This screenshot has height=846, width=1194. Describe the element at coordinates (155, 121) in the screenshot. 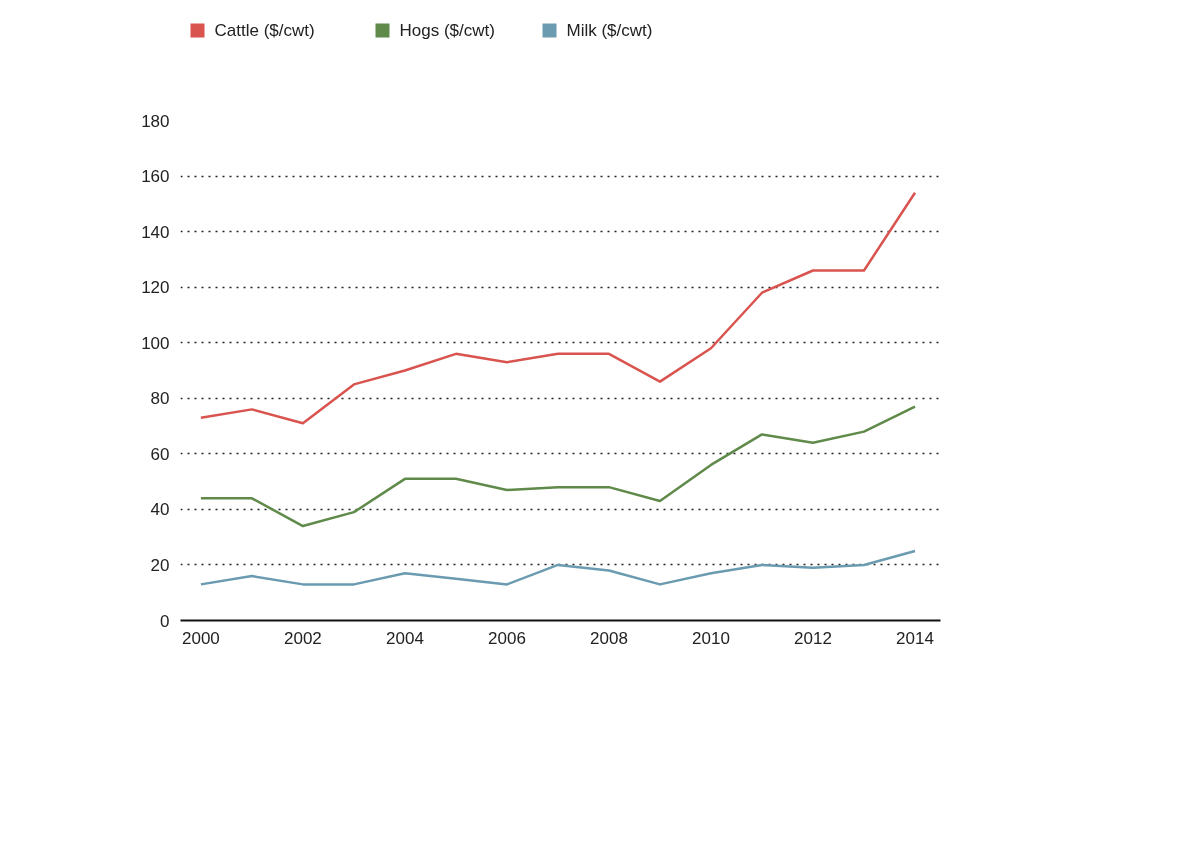

I see `y-tick-label: 180` at that location.